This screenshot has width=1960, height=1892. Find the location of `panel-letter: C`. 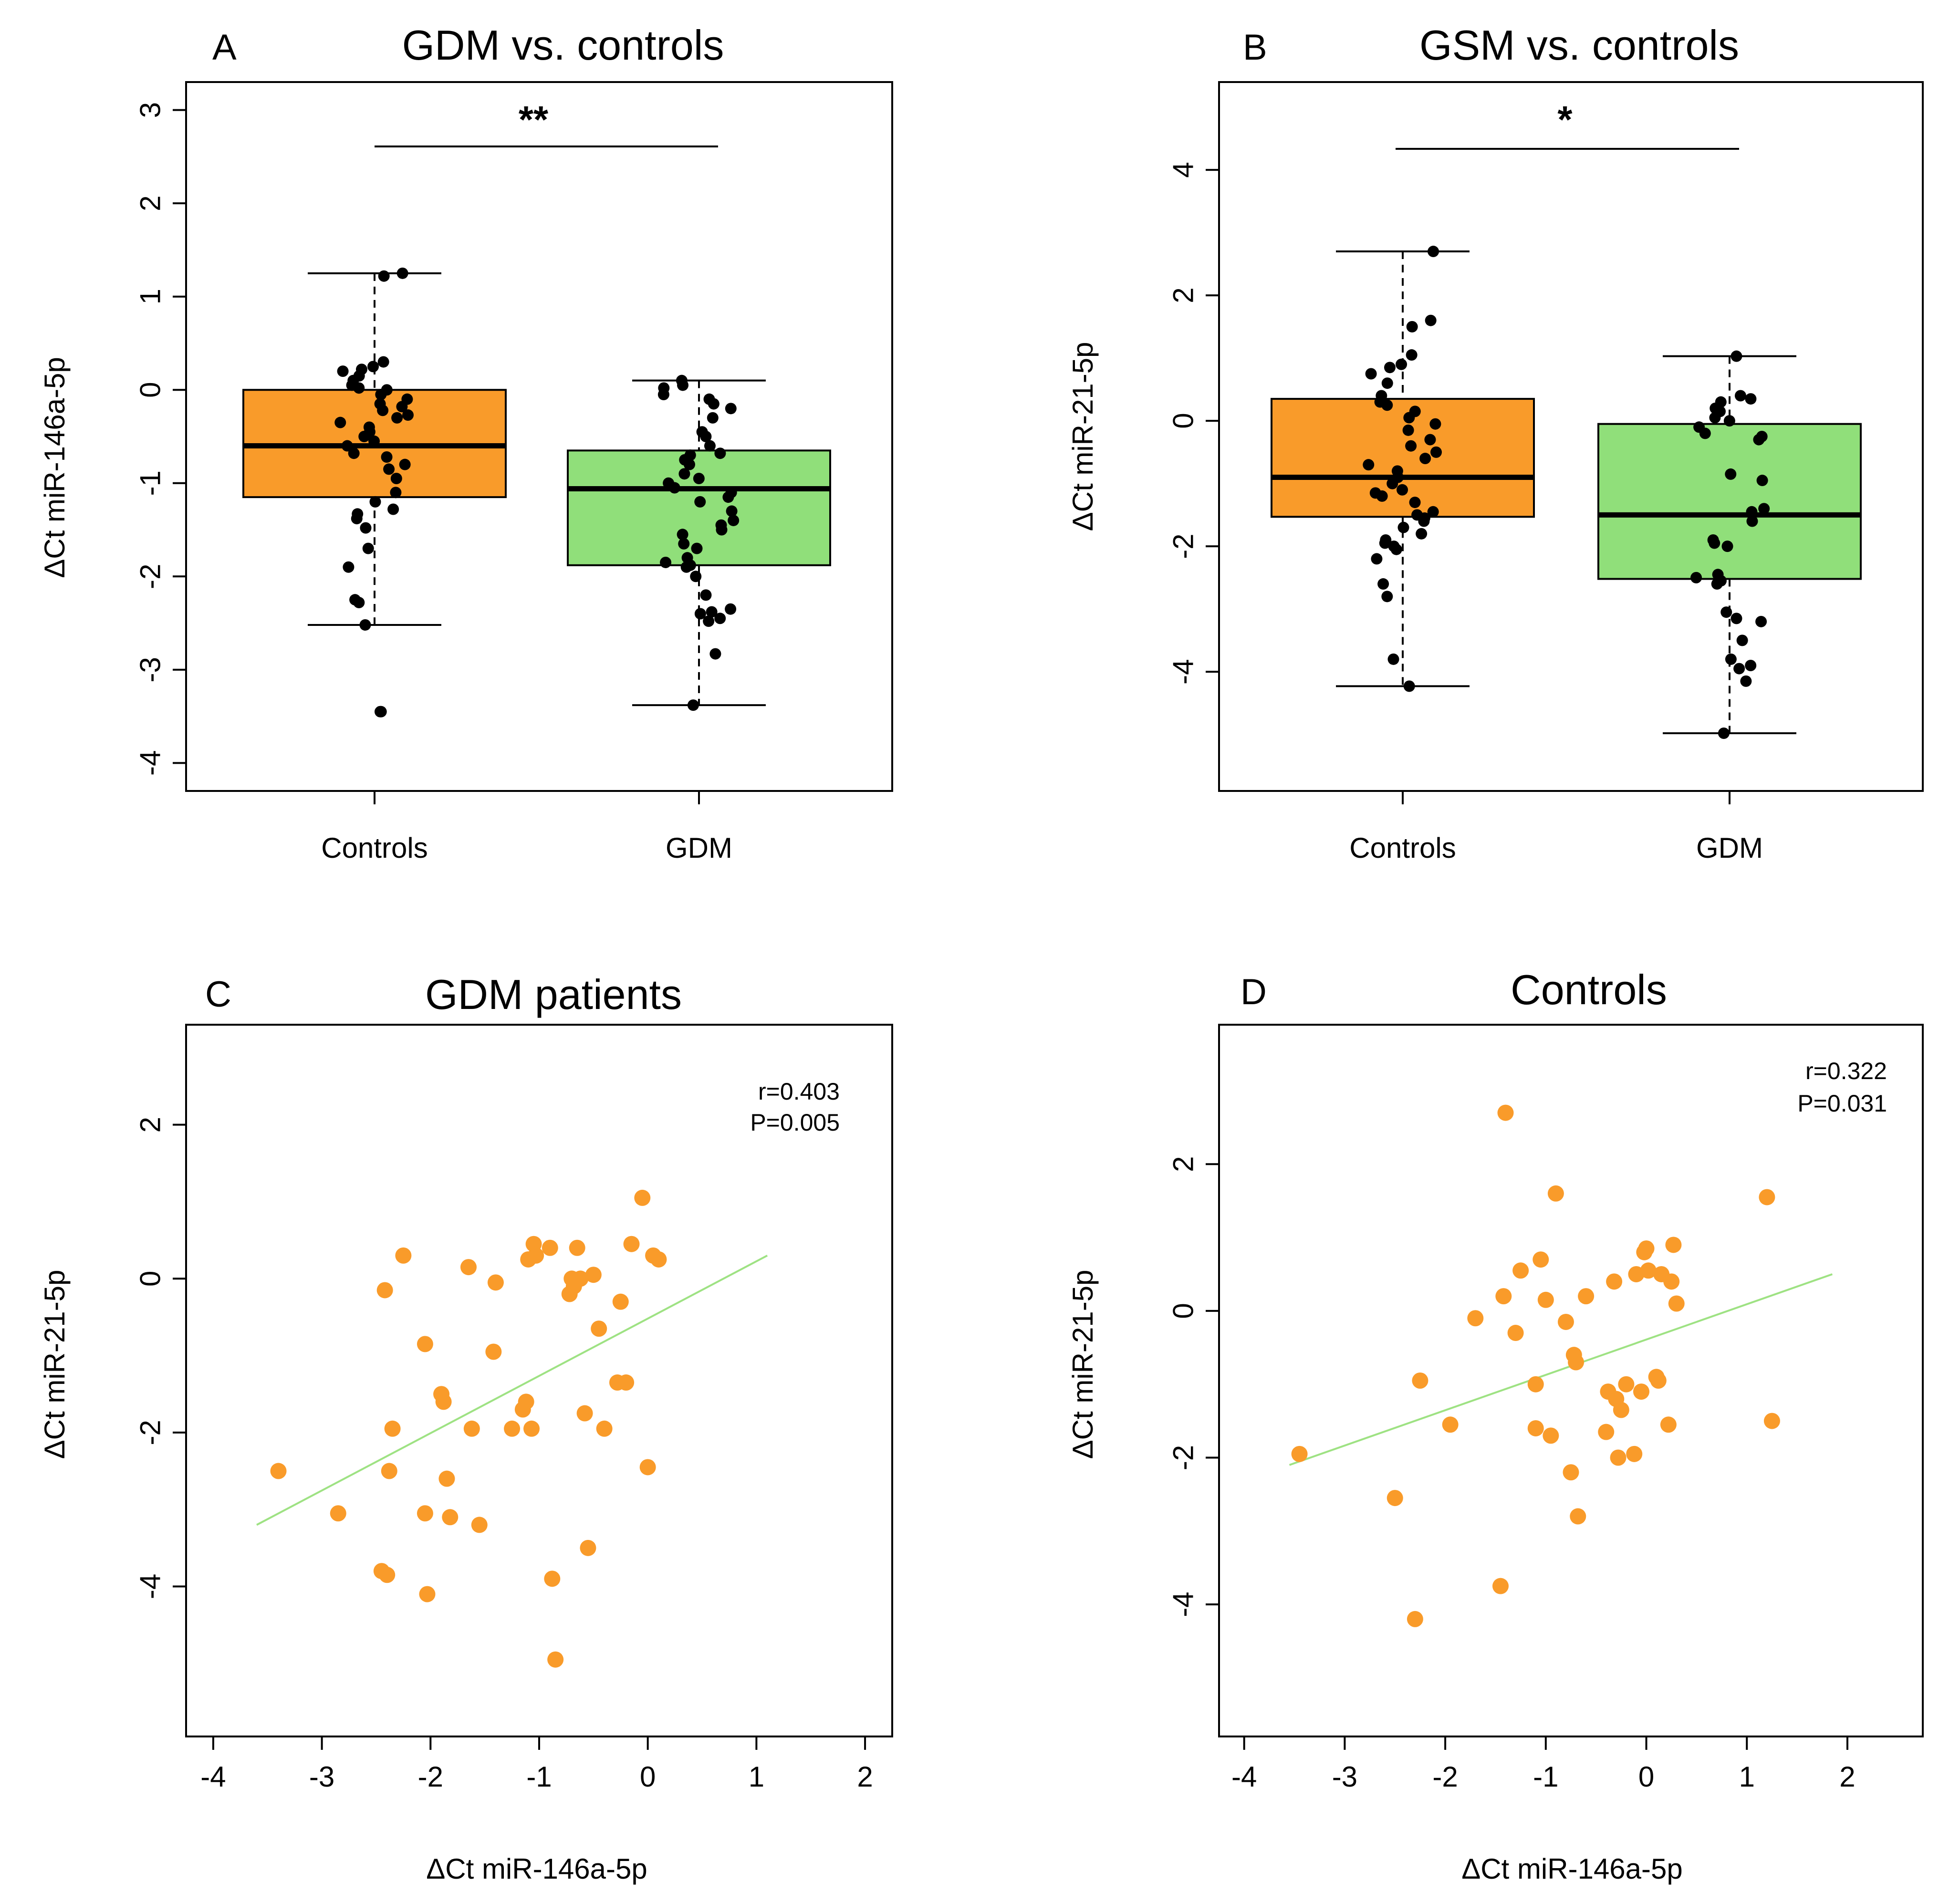

panel-letter: C is located at coordinates (218, 995).